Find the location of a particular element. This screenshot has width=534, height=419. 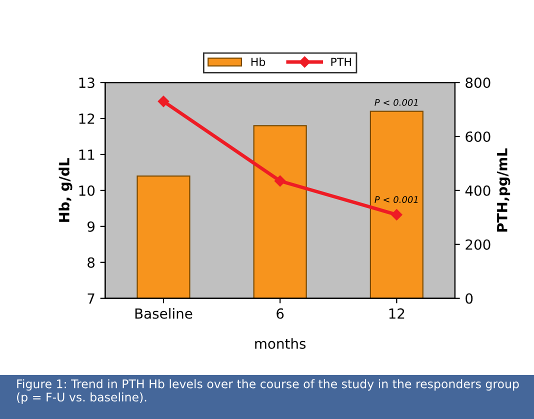

y-tick-label: 13 is located at coordinates (86, 83).